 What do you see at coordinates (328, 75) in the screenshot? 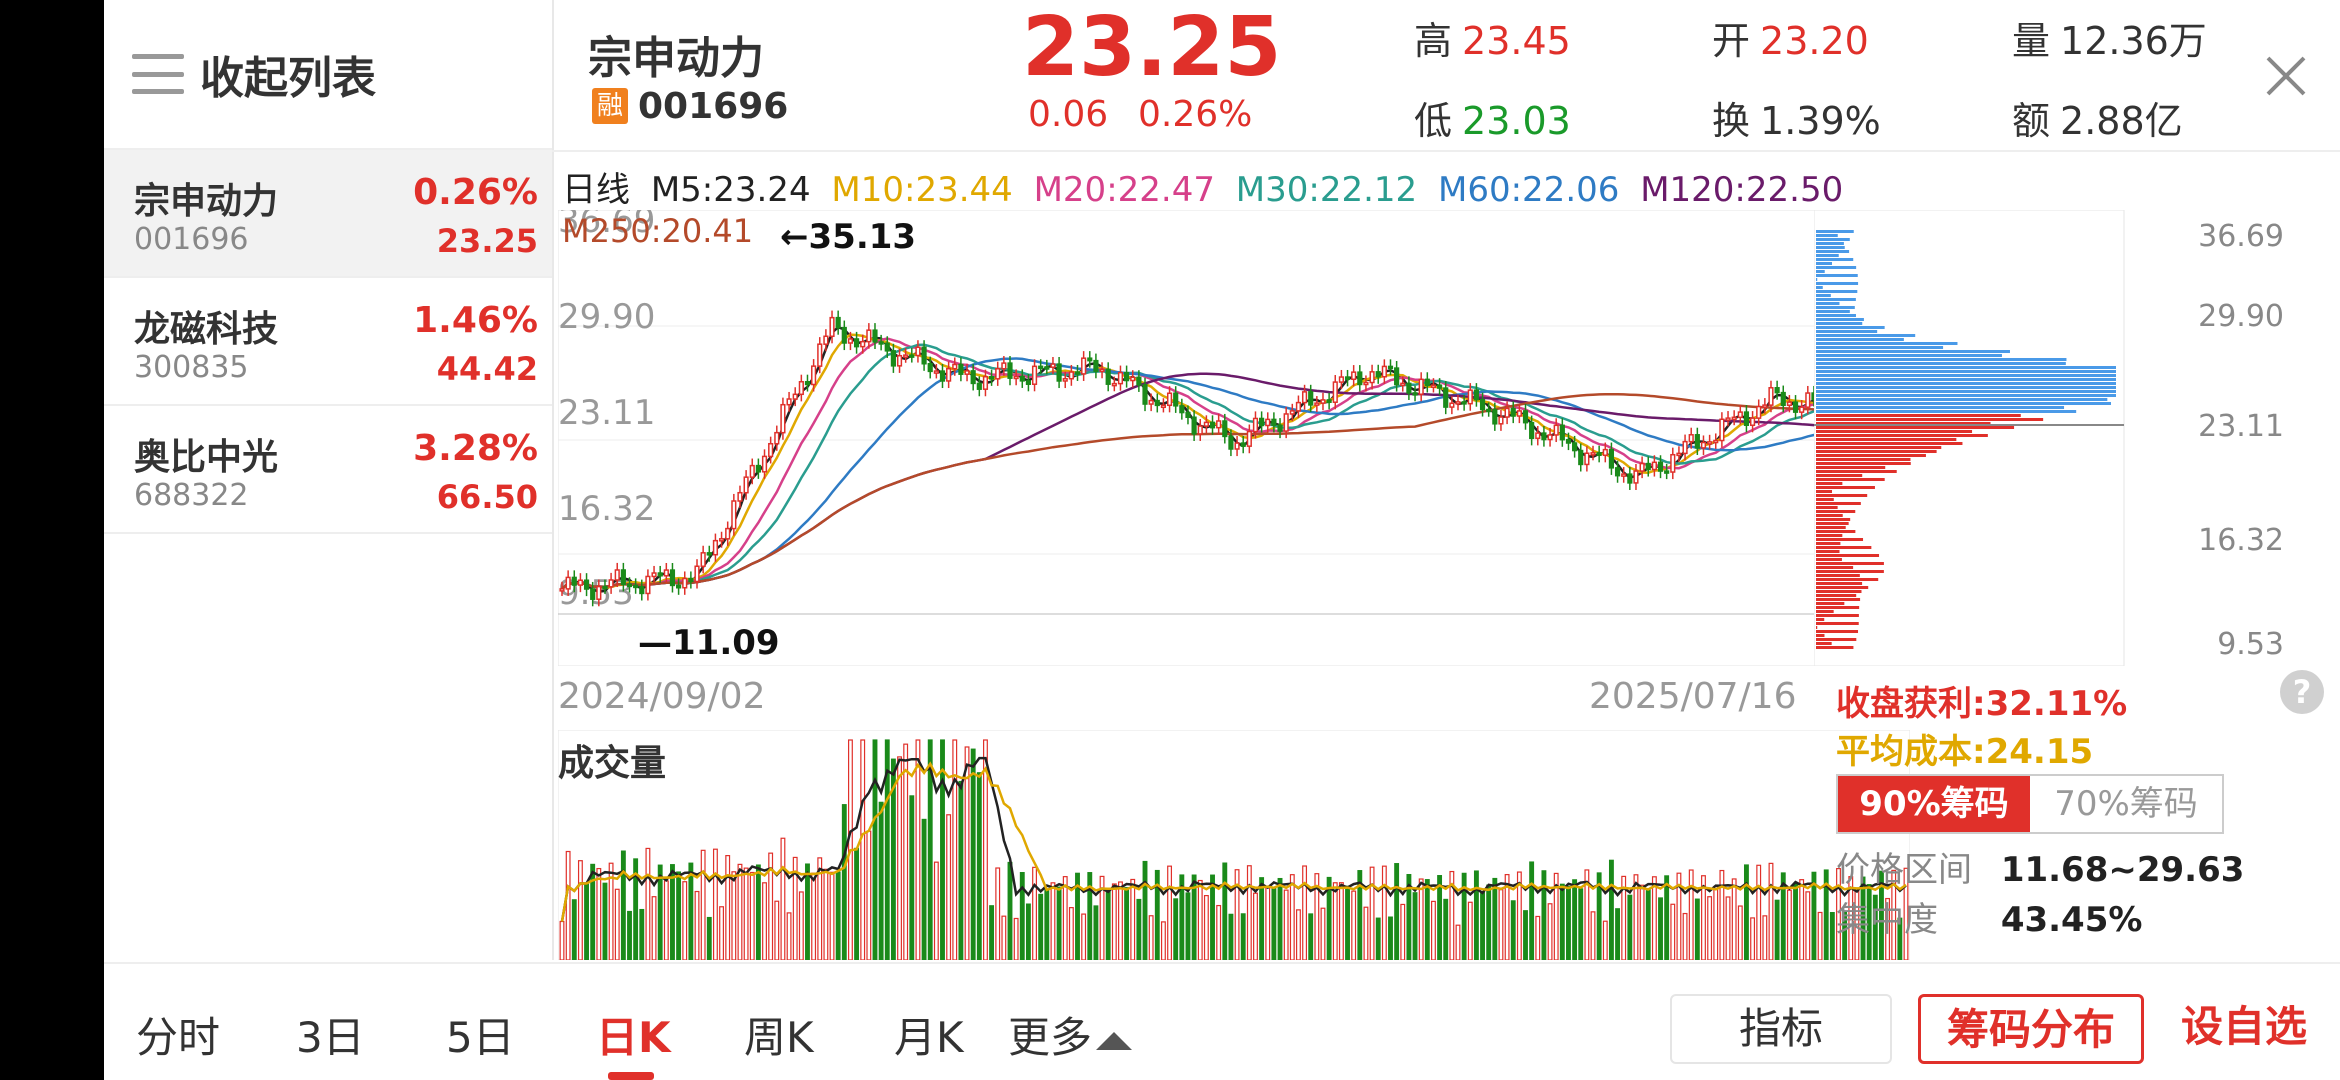
I see `collapse-list-button: 收起列表` at bounding box center [328, 75].